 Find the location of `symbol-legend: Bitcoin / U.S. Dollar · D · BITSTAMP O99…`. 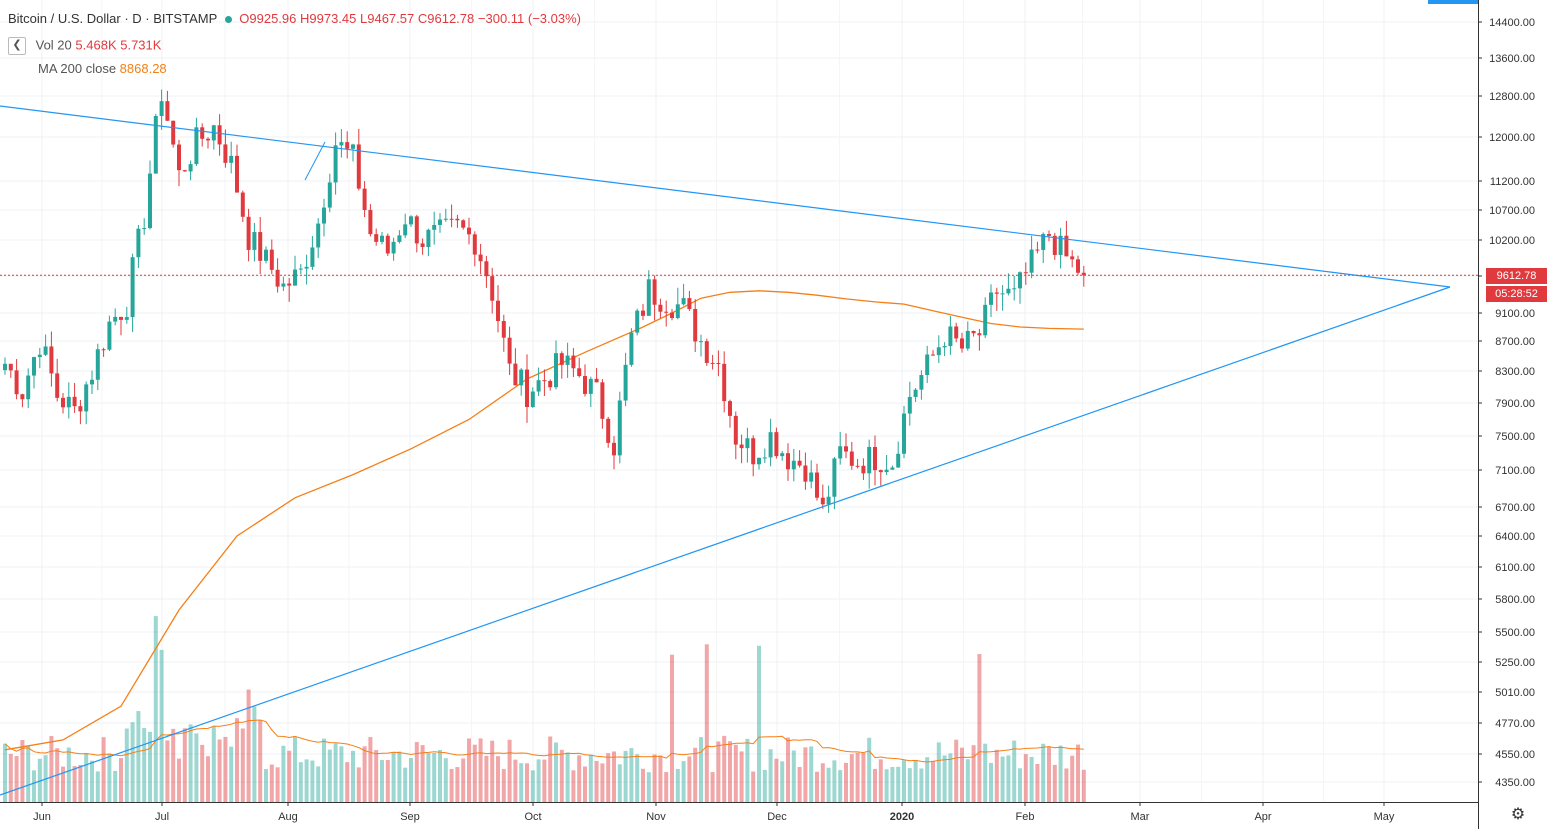

symbol-legend: Bitcoin / U.S. Dollar · D · BITSTAMP O99… is located at coordinates (294, 18).